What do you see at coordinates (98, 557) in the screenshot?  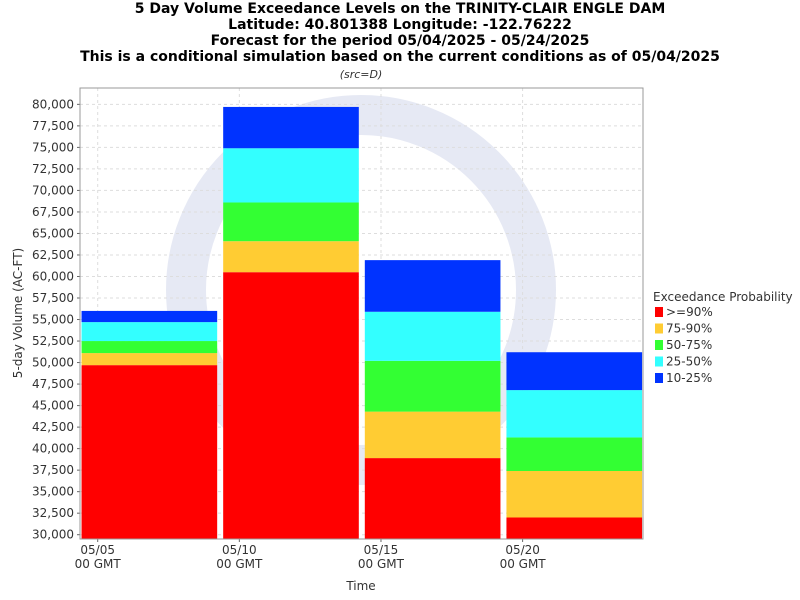 I see `x-tick-label: 05/05 00 GMT` at bounding box center [98, 557].